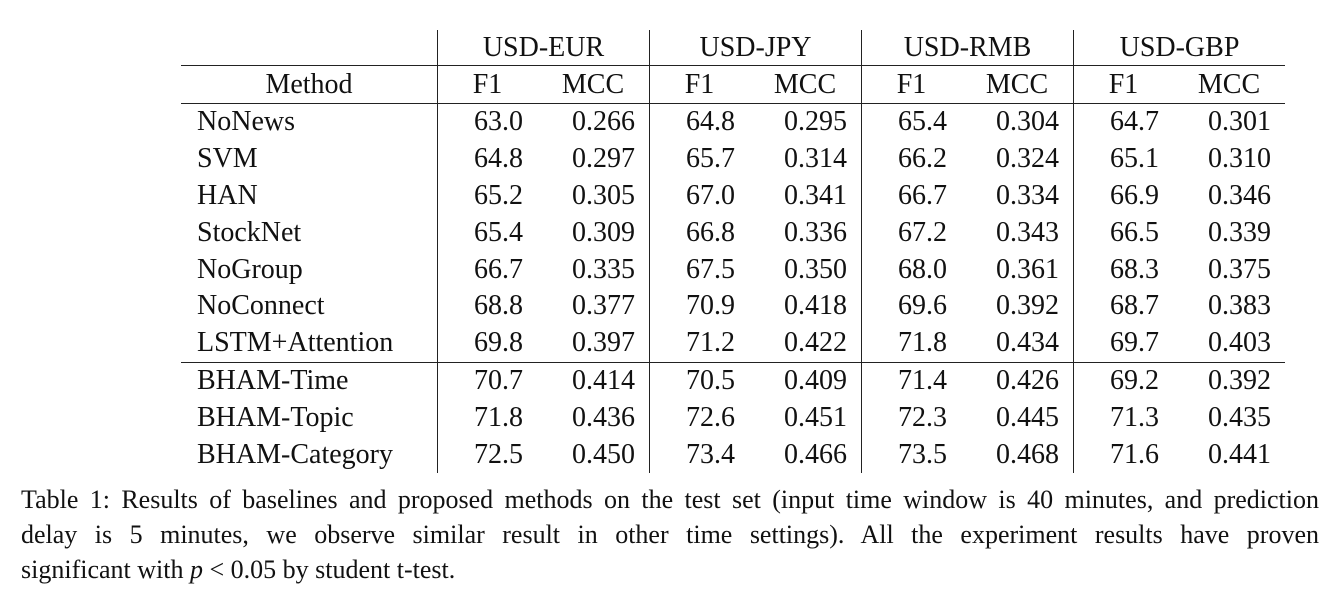 The height and width of the screenshot is (592, 1339). I want to click on f1-value-cell: 65.1, so click(1123, 159).